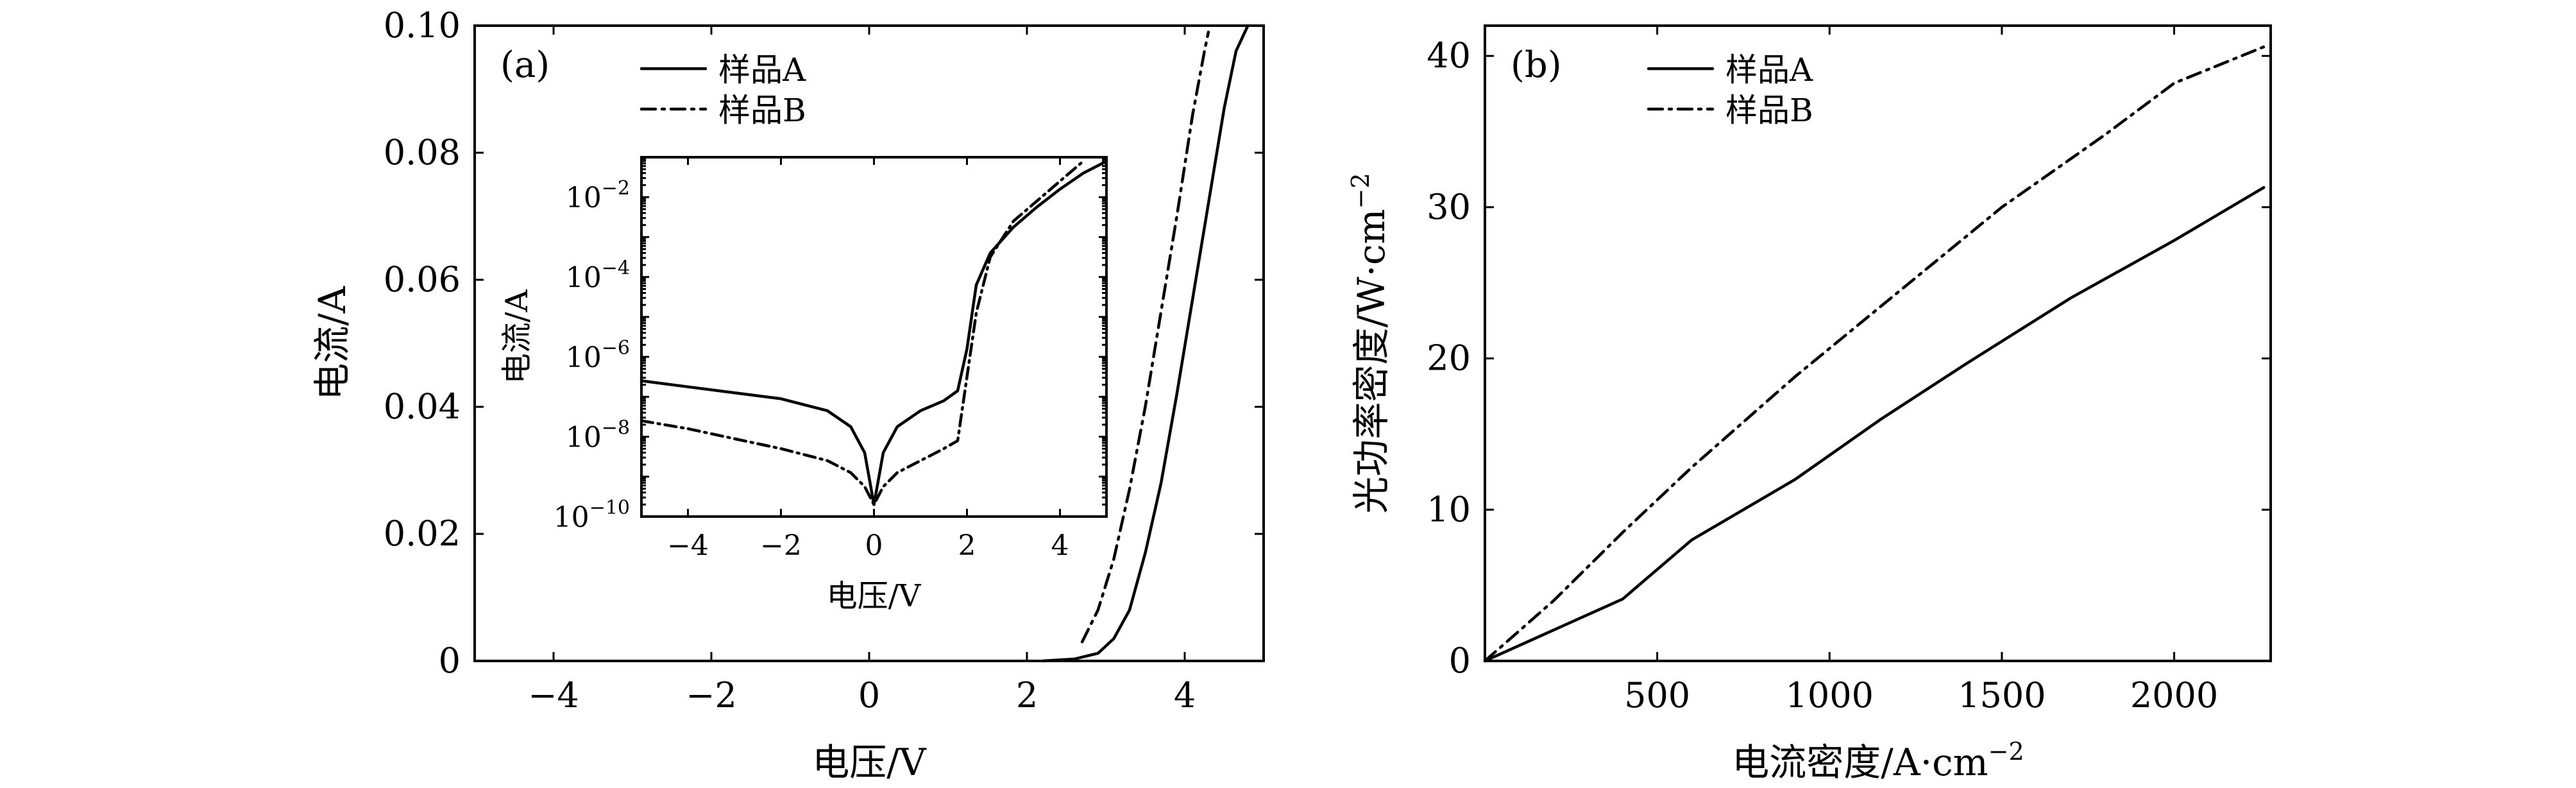 The image size is (2576, 788). I want to click on inset-ylabel: 电流/A, so click(517, 336).